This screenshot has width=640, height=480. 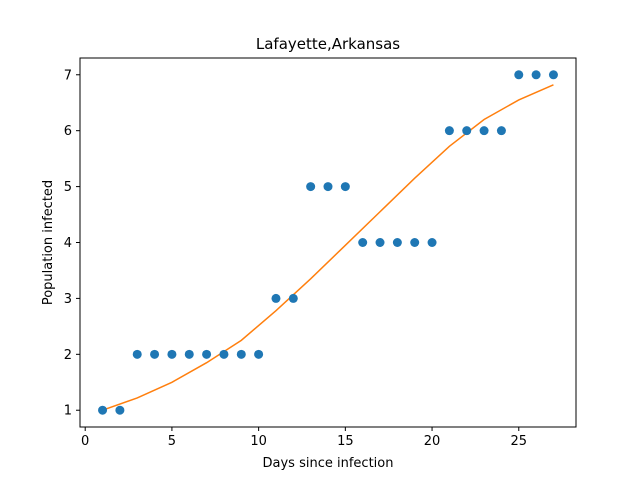 I want to click on y-tick-label: 4, so click(x=68, y=243).